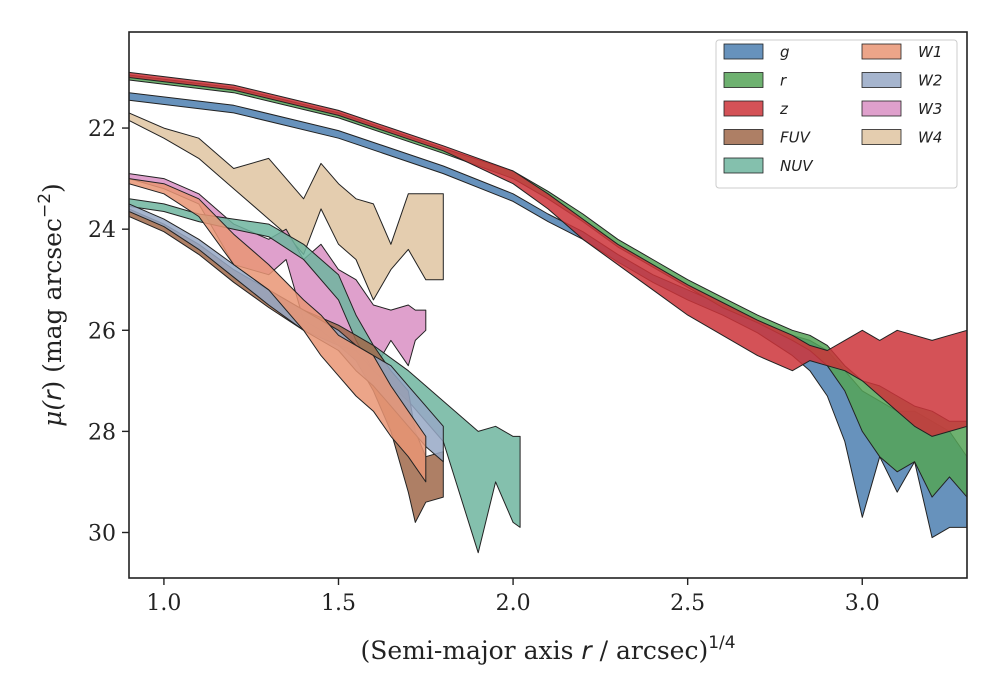  I want to click on legend-swatch-fuv, so click(743, 137).